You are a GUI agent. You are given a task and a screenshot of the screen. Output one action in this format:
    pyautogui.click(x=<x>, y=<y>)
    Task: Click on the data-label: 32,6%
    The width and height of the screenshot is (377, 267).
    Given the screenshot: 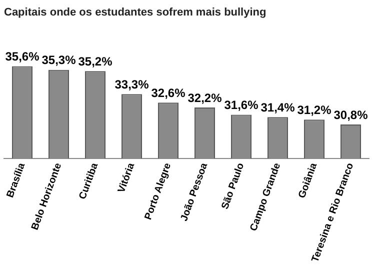 What is the action you would take?
    pyautogui.click(x=168, y=93)
    